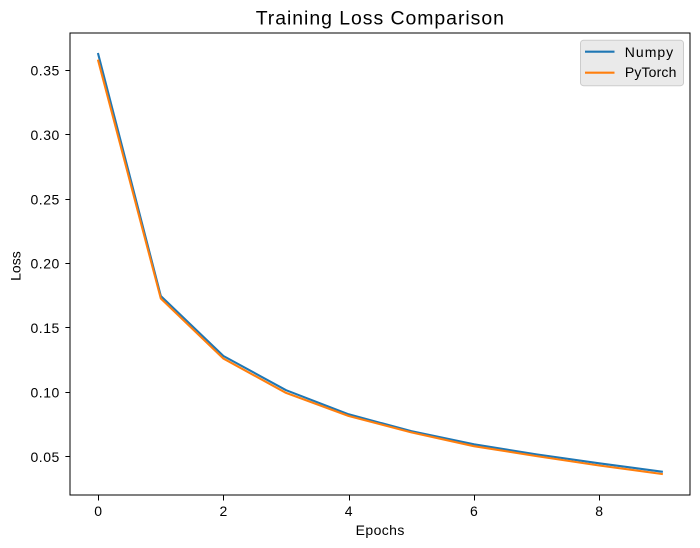 The height and width of the screenshot is (548, 700). I want to click on svg-text: 0, so click(98, 511).